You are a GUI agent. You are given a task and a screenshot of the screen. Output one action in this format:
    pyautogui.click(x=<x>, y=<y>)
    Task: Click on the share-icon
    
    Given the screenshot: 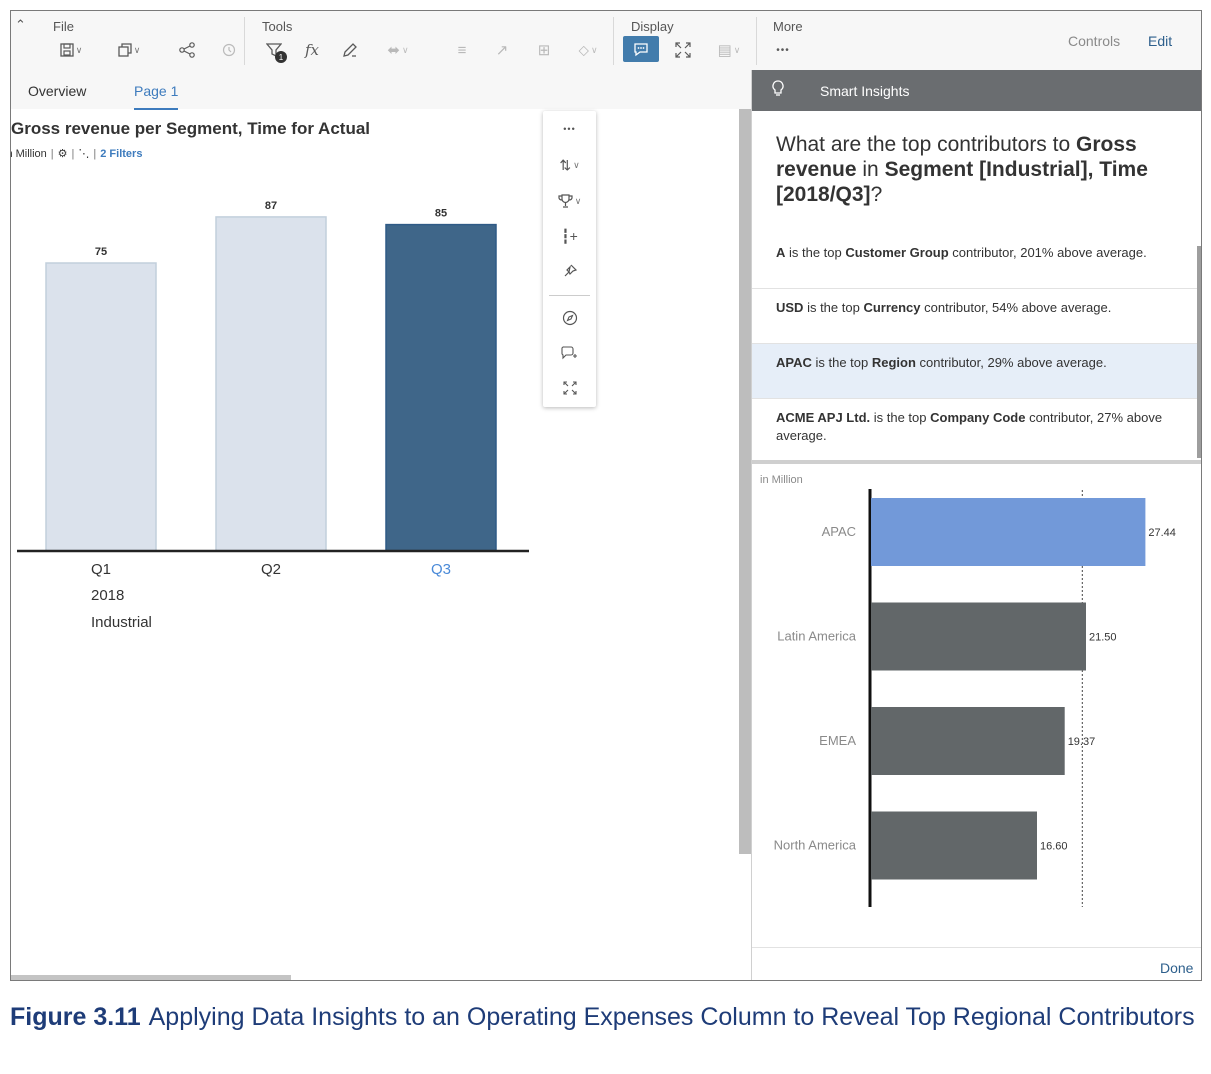 What is the action you would take?
    pyautogui.click(x=187, y=50)
    